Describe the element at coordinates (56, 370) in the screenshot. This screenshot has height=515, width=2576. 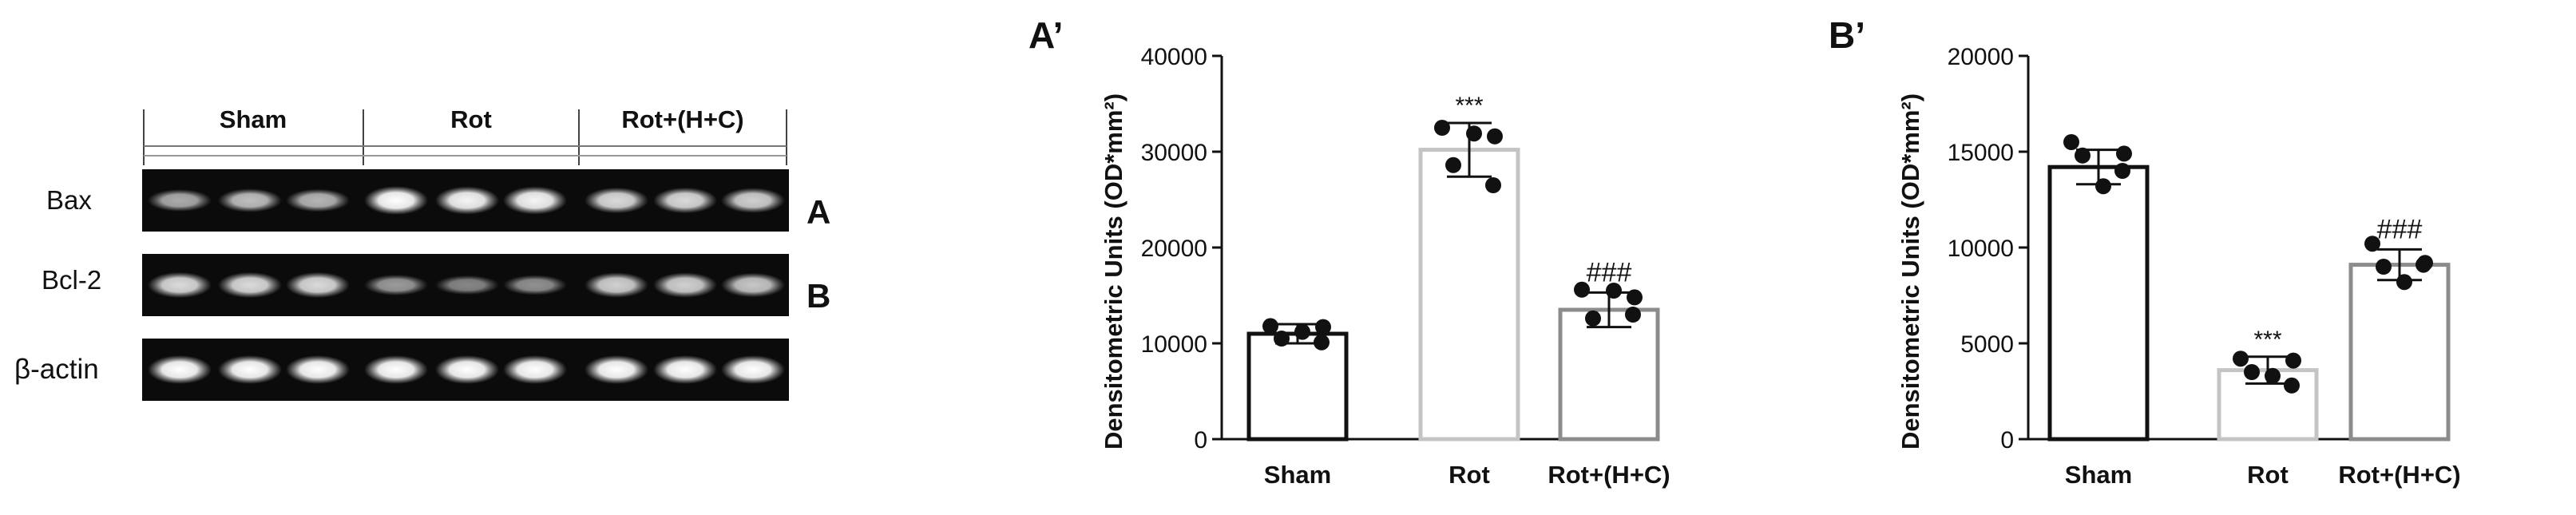
I see `blot-row-label-beta-actin: β-actin` at that location.